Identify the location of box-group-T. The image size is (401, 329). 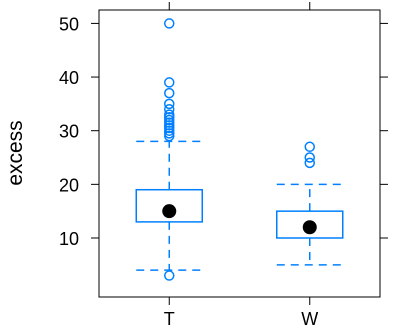
(169, 149).